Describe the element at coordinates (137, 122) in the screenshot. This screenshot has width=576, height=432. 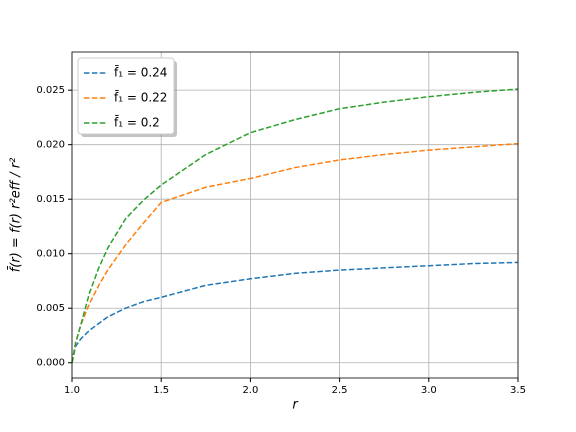
I see `legend-label: f̄₁ = 0.2` at that location.